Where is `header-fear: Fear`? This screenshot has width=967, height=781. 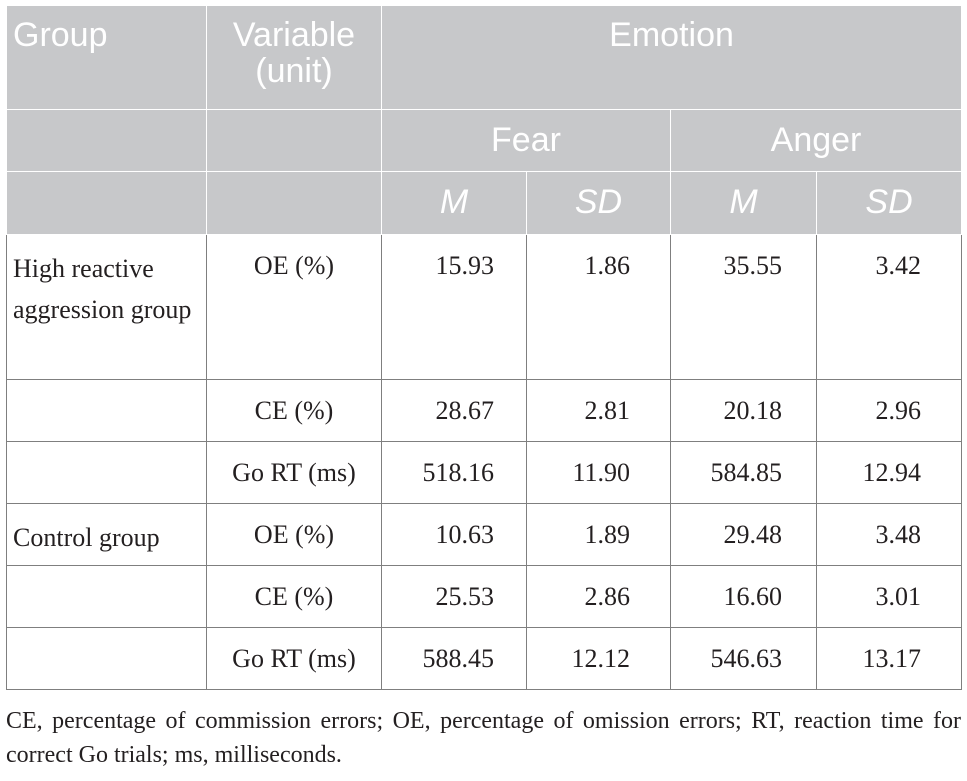 header-fear: Fear is located at coordinates (526, 140).